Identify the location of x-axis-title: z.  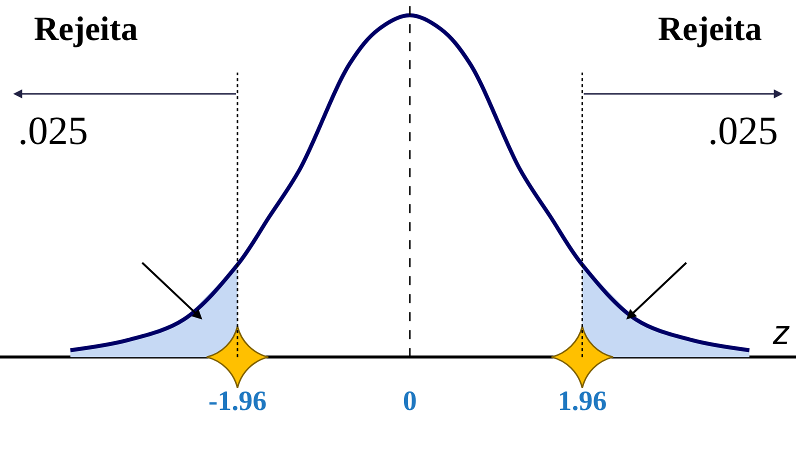
(781, 333).